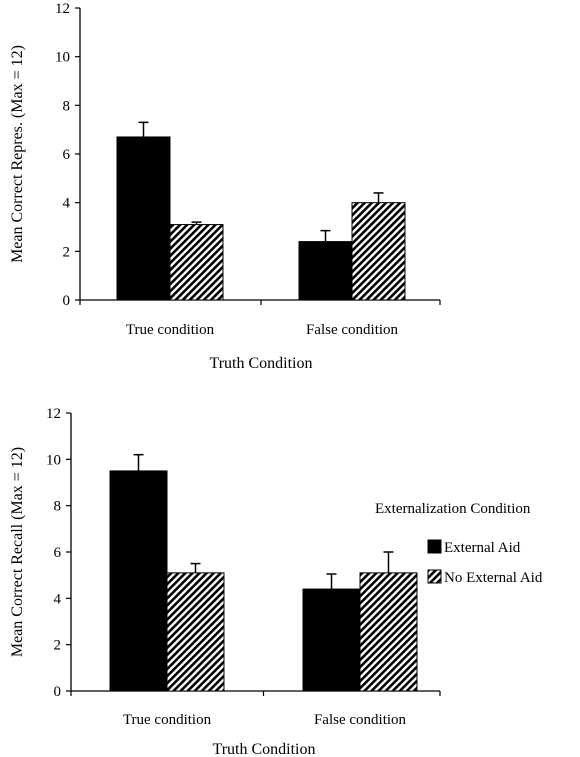 This screenshot has width=580, height=757. Describe the element at coordinates (17, 154) in the screenshot. I see `y-axis-title: Mean Correct Repres. (Max = 12)` at that location.